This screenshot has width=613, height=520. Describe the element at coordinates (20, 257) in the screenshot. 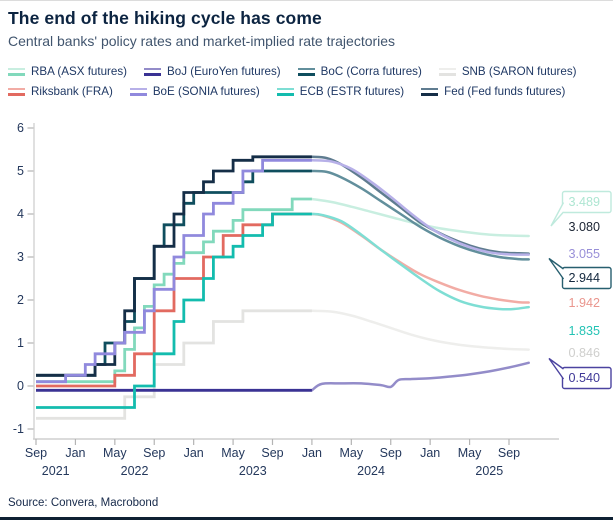

I see `y-tick-label: 3` at that location.